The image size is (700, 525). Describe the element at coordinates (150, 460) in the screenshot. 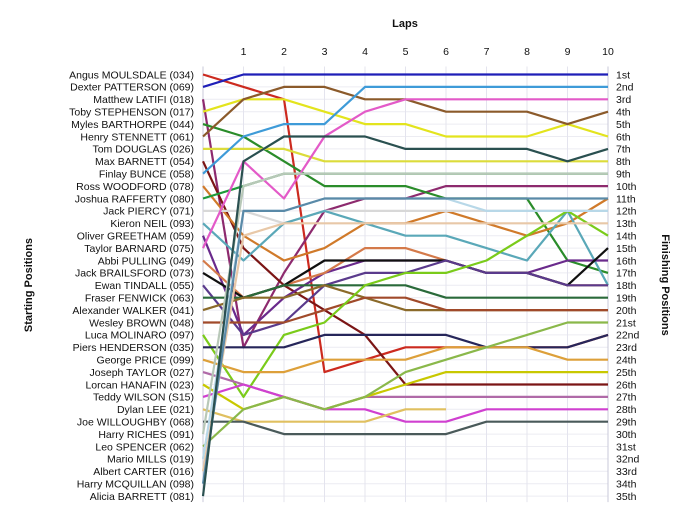

I see `starting-position-label: Mario MILLS (019)` at that location.